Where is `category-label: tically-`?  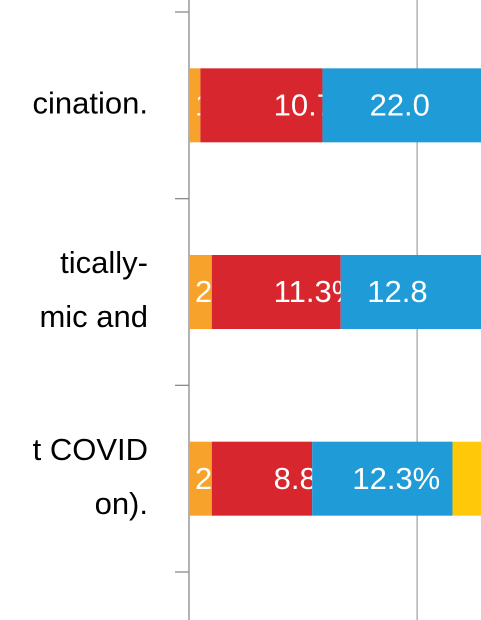 category-label: tically- is located at coordinates (104, 262).